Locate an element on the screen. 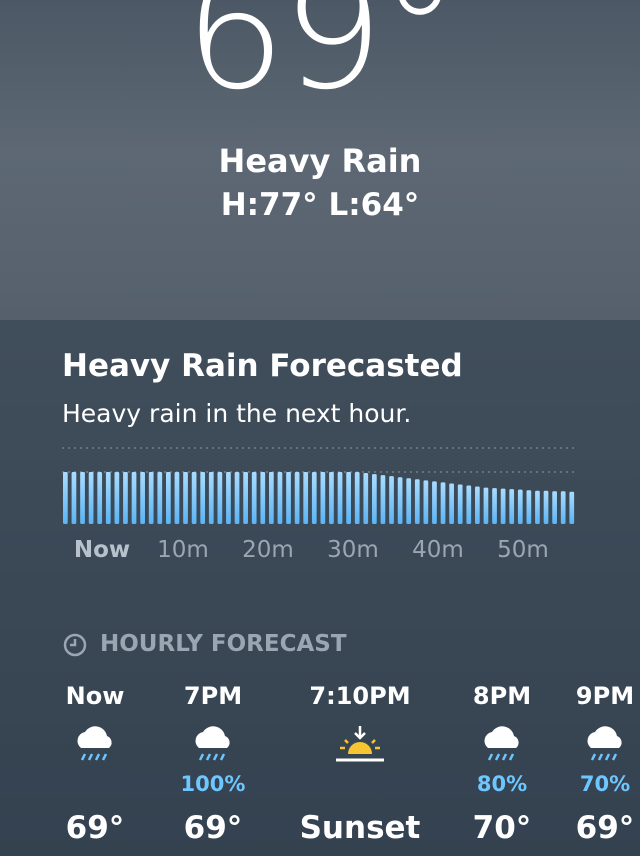 The width and height of the screenshot is (640, 856). hour-temp: 70° is located at coordinates (502, 828).